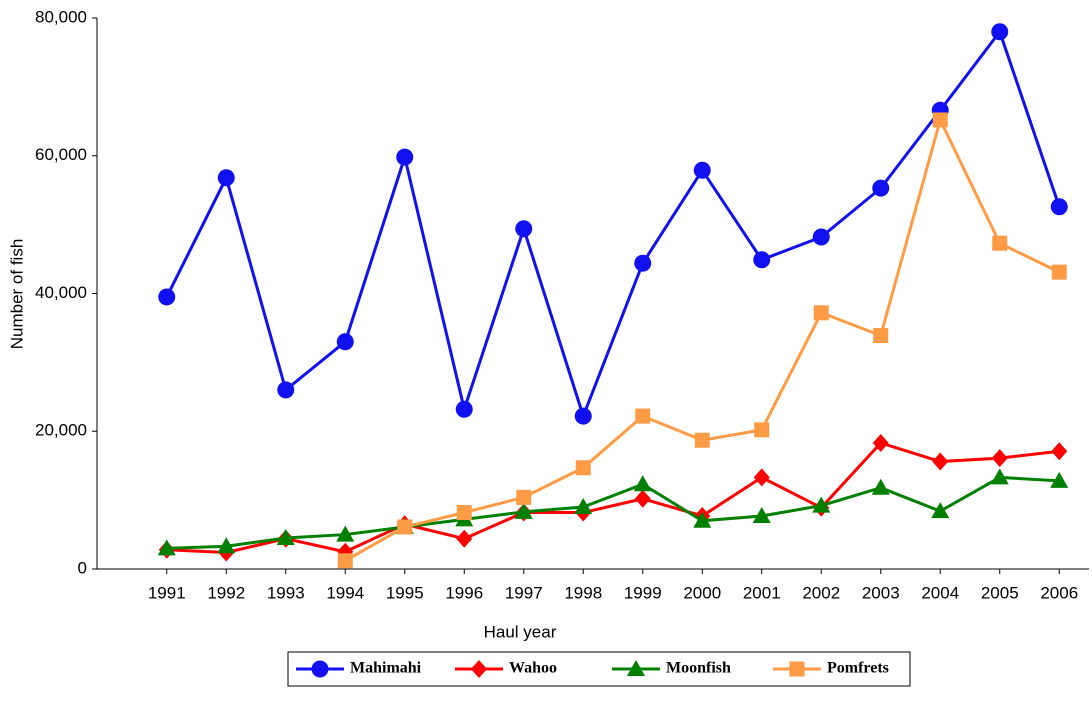 The image size is (1092, 707). What do you see at coordinates (16, 294) in the screenshot?
I see `y-axis-label: Number of fish` at bounding box center [16, 294].